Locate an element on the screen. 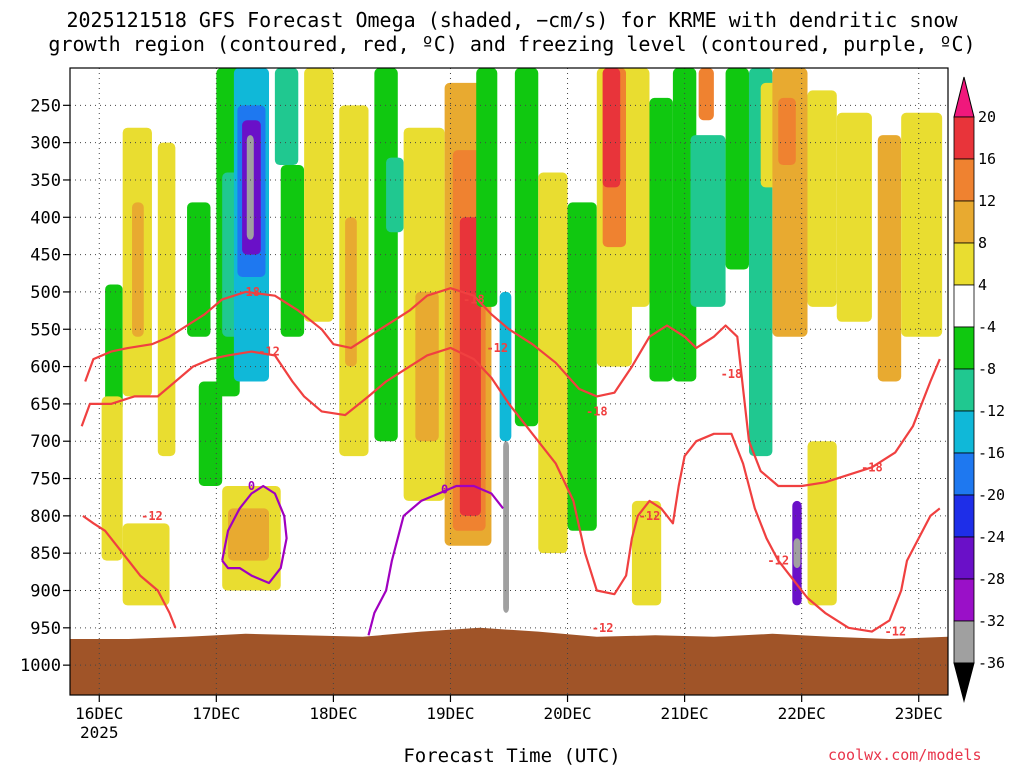 This screenshot has height=768, width=1024. ground-layer is located at coordinates (509, 661).